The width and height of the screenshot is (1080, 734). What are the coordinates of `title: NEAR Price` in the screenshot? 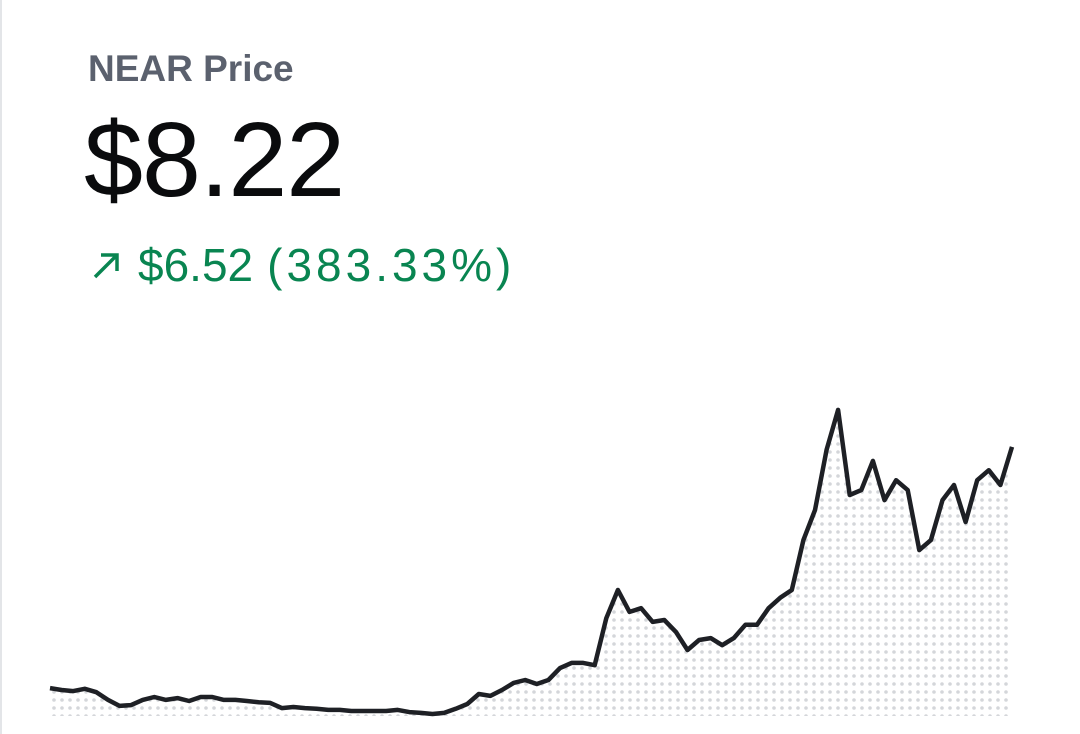 It's located at (191, 68).